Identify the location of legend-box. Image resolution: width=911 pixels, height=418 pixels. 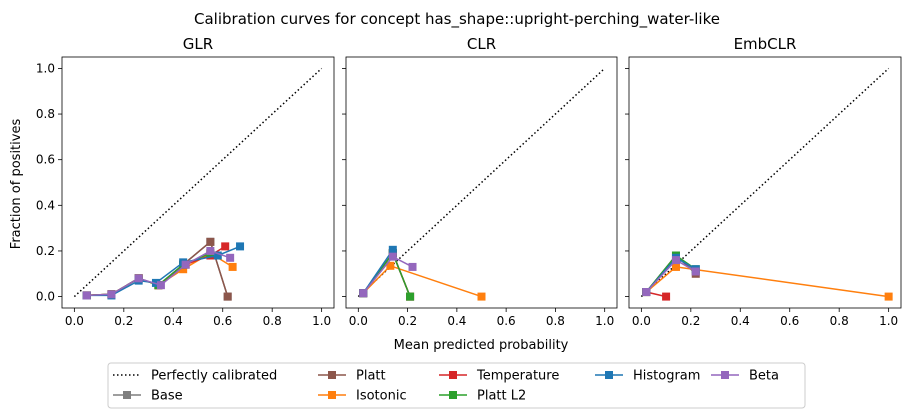
(456, 385).